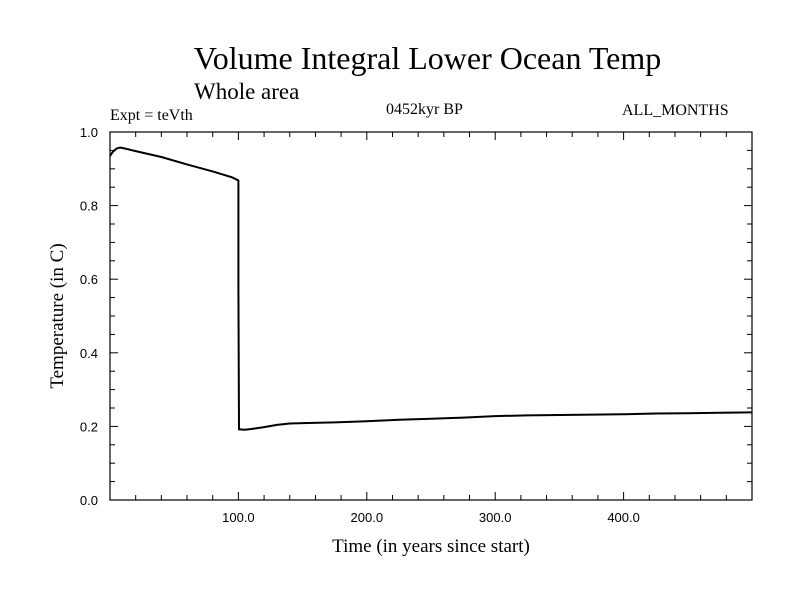 The width and height of the screenshot is (800, 600). I want to click on y-tick-label: 0.2, so click(89, 426).